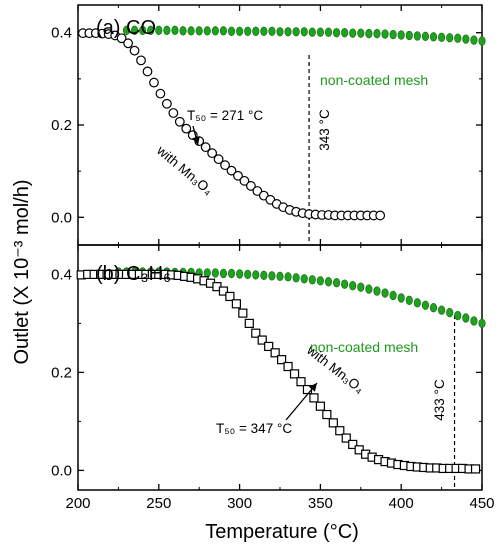 The width and height of the screenshot is (499, 550). I want to click on panel-a-t50-label: T₅₀ = 271 °C, so click(225, 115).